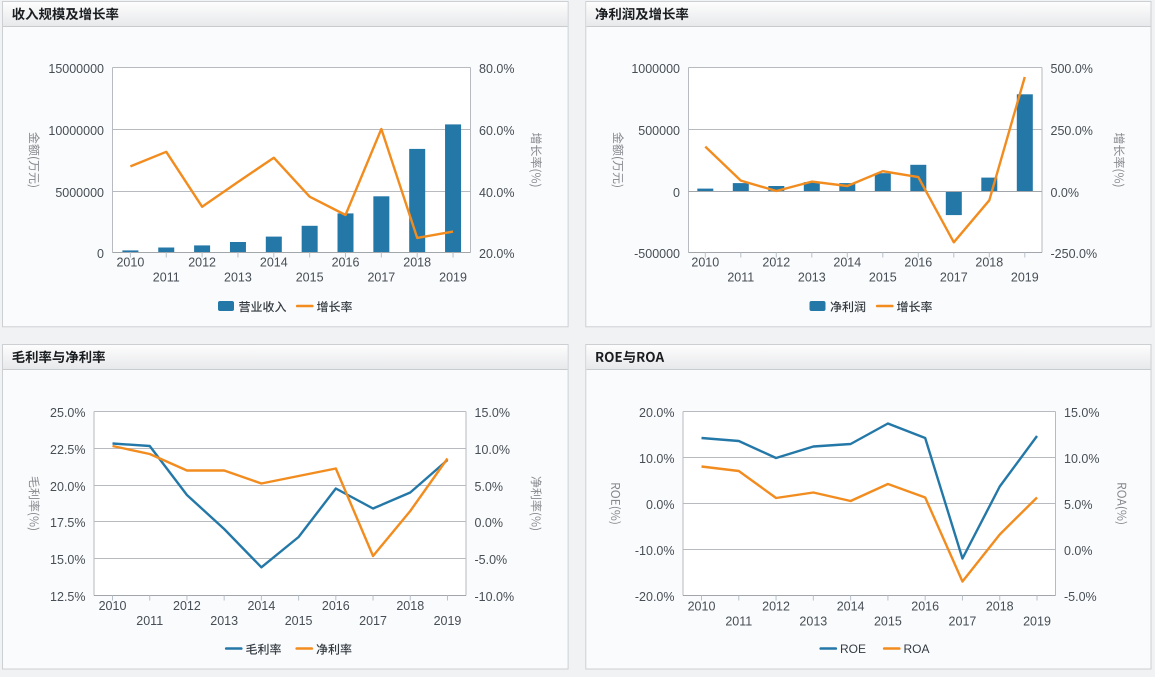  Describe the element at coordinates (917, 649) in the screenshot. I see `svg-text: ROA` at that location.